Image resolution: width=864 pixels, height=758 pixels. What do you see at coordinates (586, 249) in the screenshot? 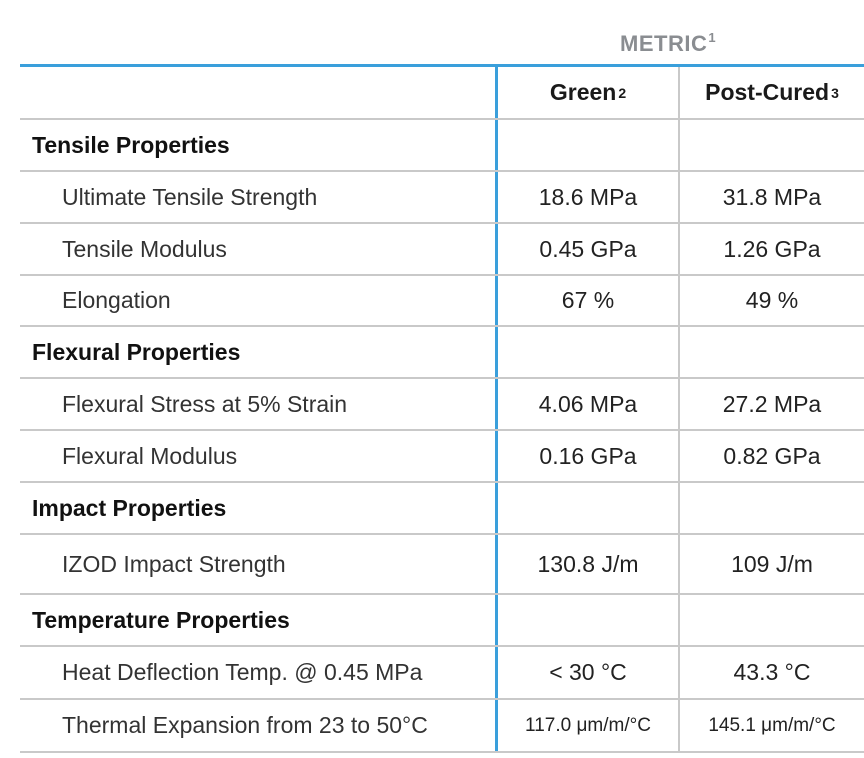
I see `row-green-value: 0.45 GPa` at bounding box center [586, 249].